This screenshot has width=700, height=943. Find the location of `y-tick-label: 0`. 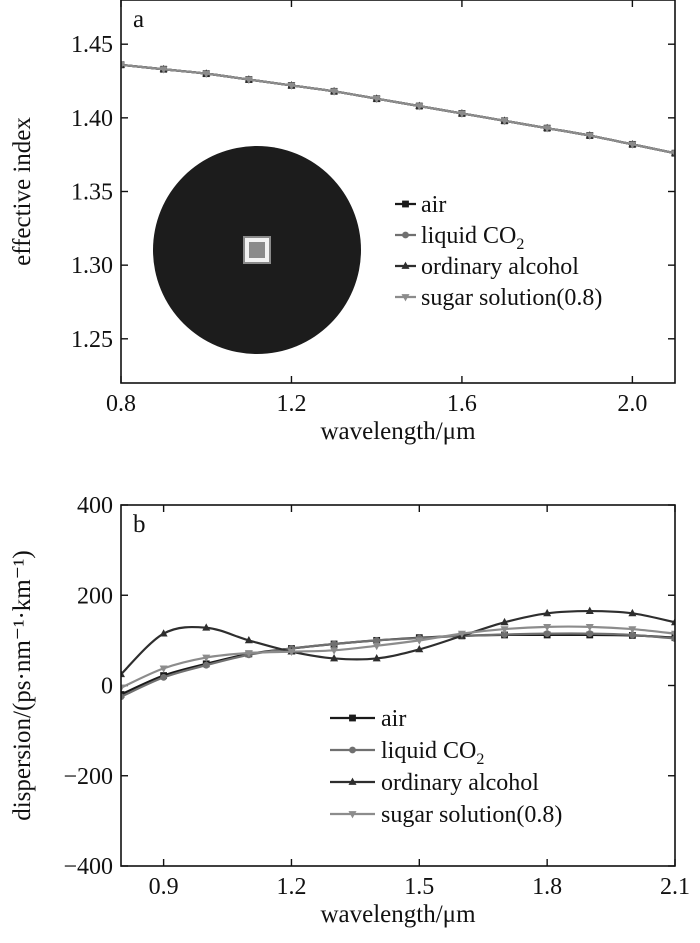

y-tick-label: 0 is located at coordinates (107, 687).